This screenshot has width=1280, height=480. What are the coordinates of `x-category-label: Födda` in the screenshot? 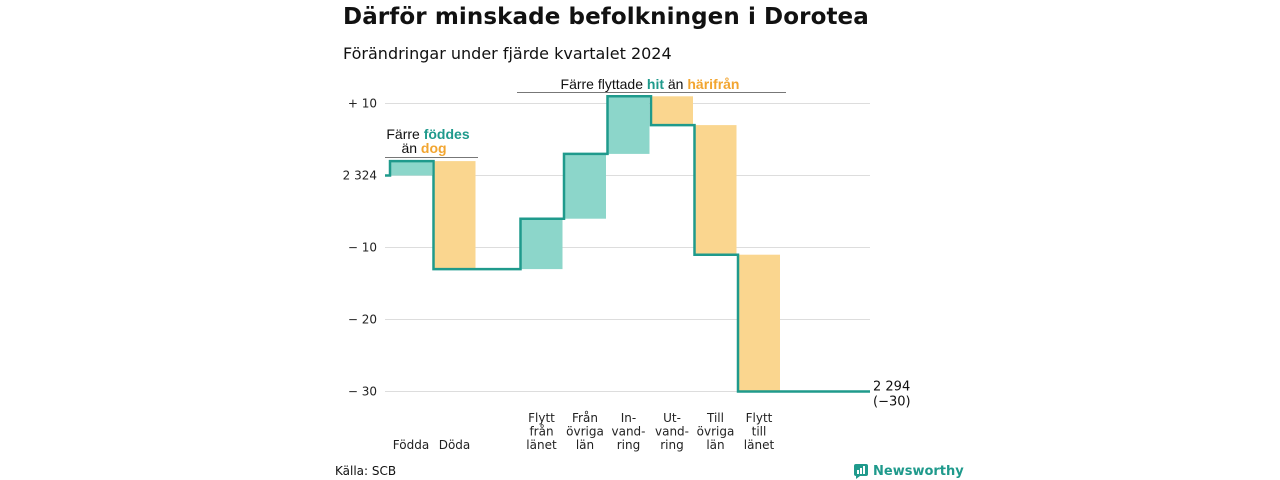 It's located at (411, 445).